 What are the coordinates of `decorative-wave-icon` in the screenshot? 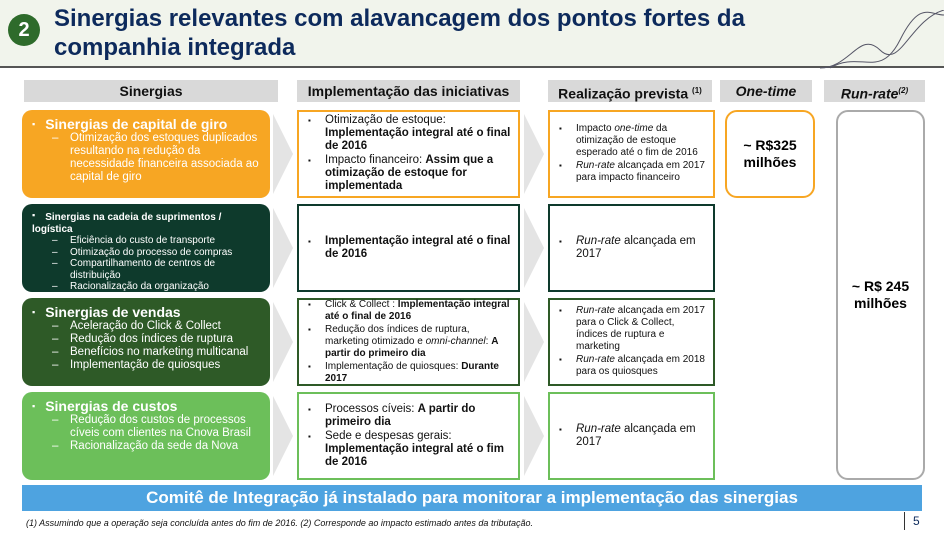 It's located at (882, 39).